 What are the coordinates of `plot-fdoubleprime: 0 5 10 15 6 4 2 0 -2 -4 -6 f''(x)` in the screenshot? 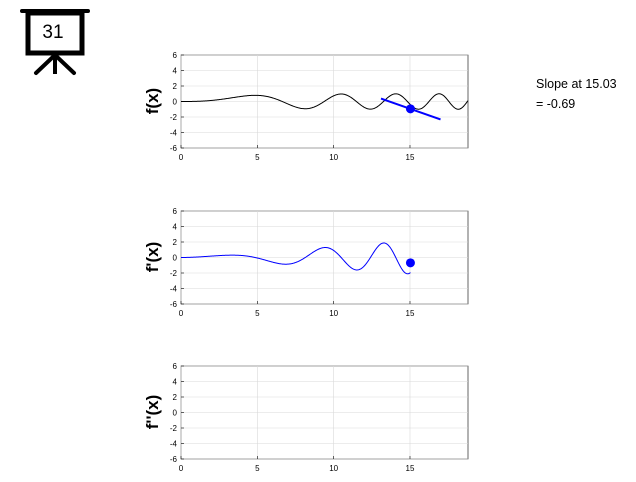 It's located at (306, 417).